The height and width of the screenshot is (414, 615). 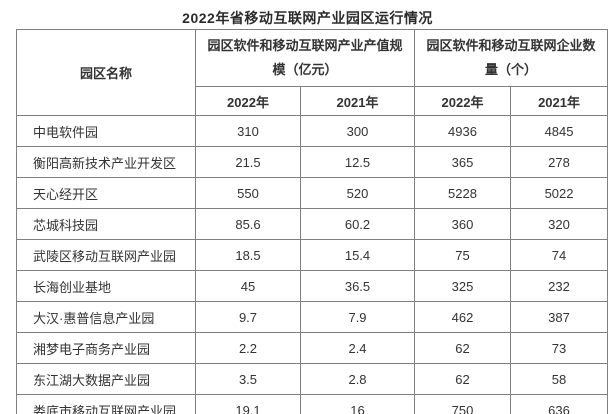 I want to click on count-2021: 58, so click(x=559, y=379).